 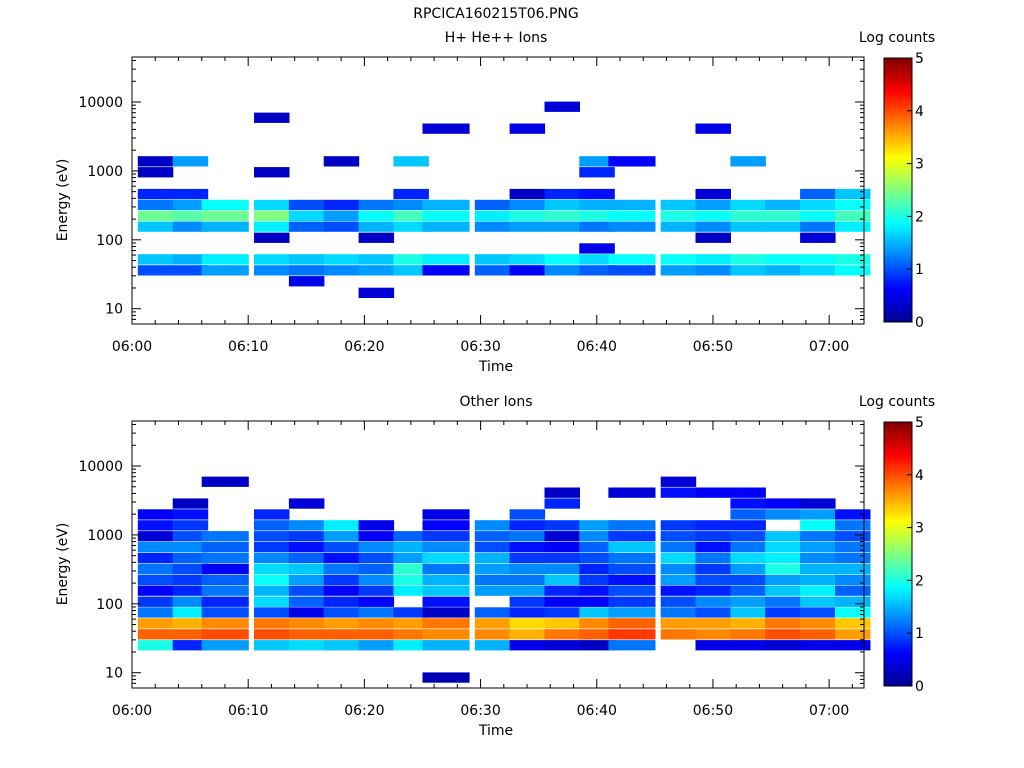 I want to click on x-tick-label: 06:10, so click(x=248, y=347).